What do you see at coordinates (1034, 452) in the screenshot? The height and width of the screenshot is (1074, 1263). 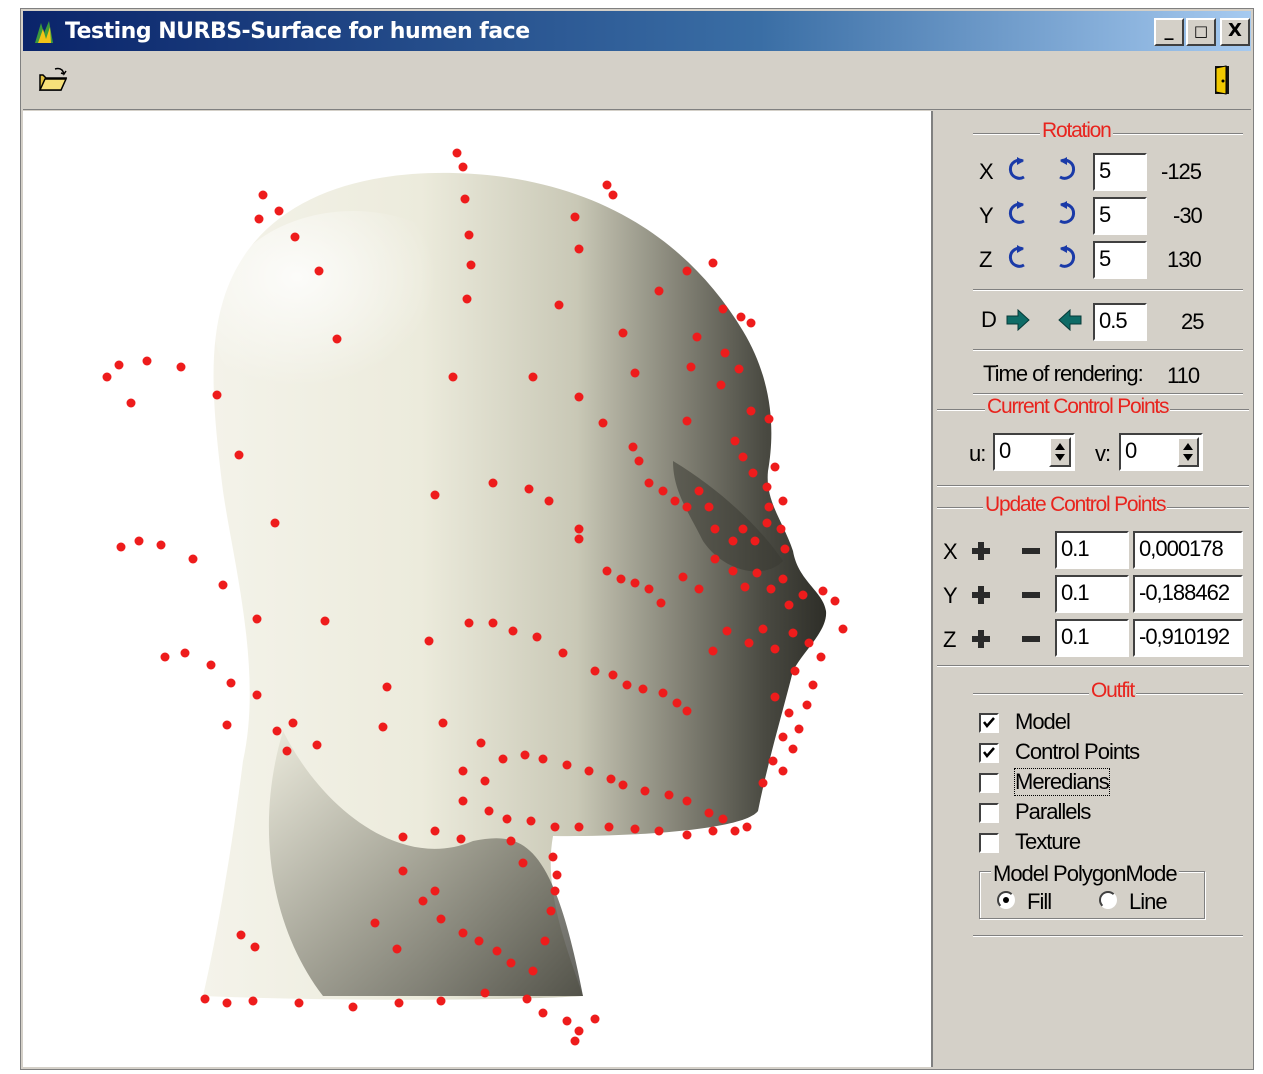 I see `u-spinner: 0` at bounding box center [1034, 452].